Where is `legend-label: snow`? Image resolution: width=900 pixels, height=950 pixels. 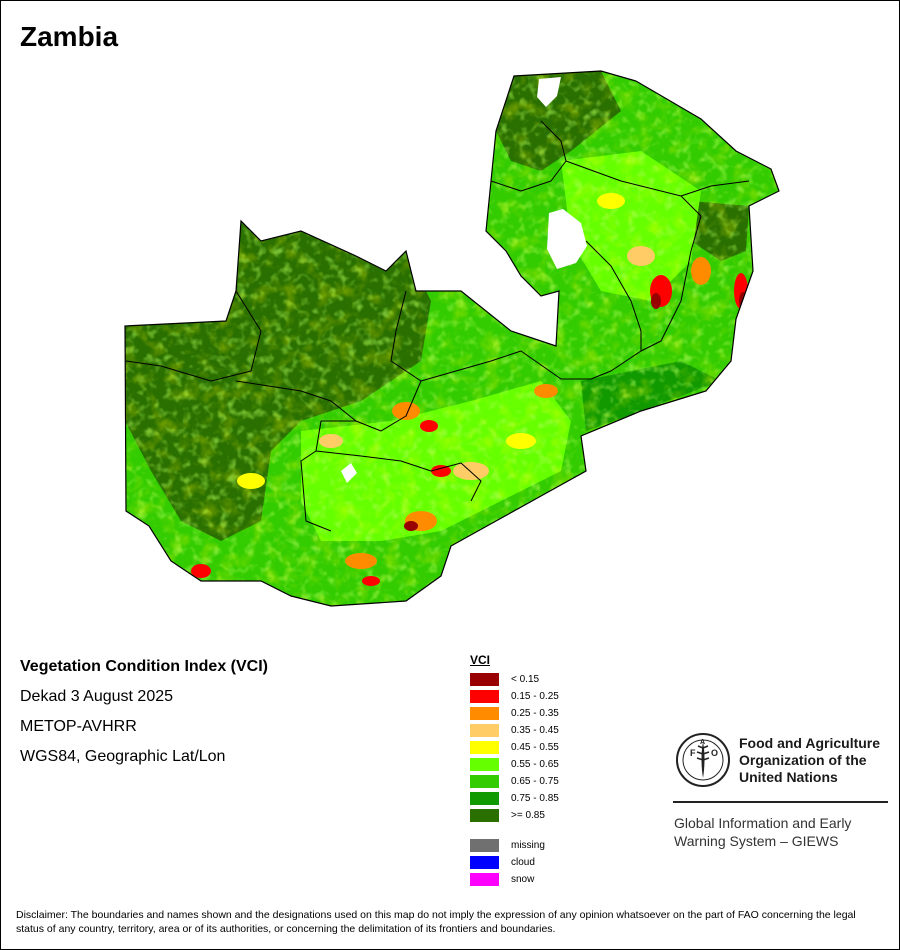
legend-label: snow is located at coordinates (523, 879).